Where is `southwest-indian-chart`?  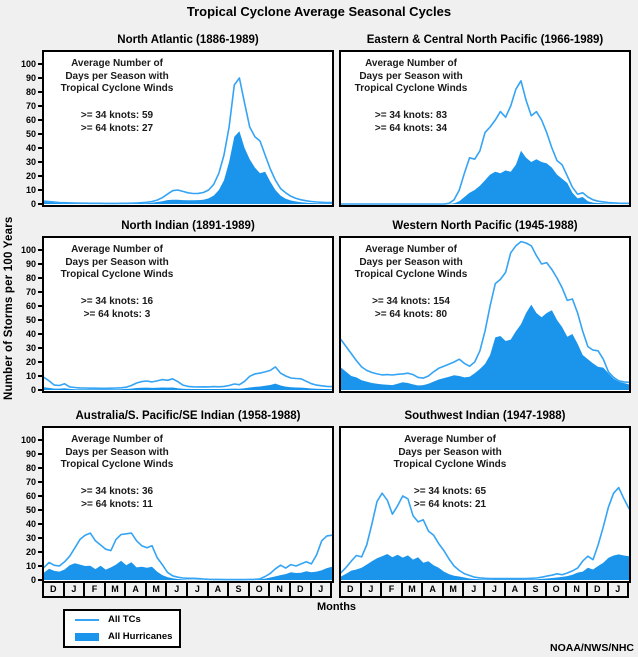
southwest-indian-chart is located at coordinates (485, 533).